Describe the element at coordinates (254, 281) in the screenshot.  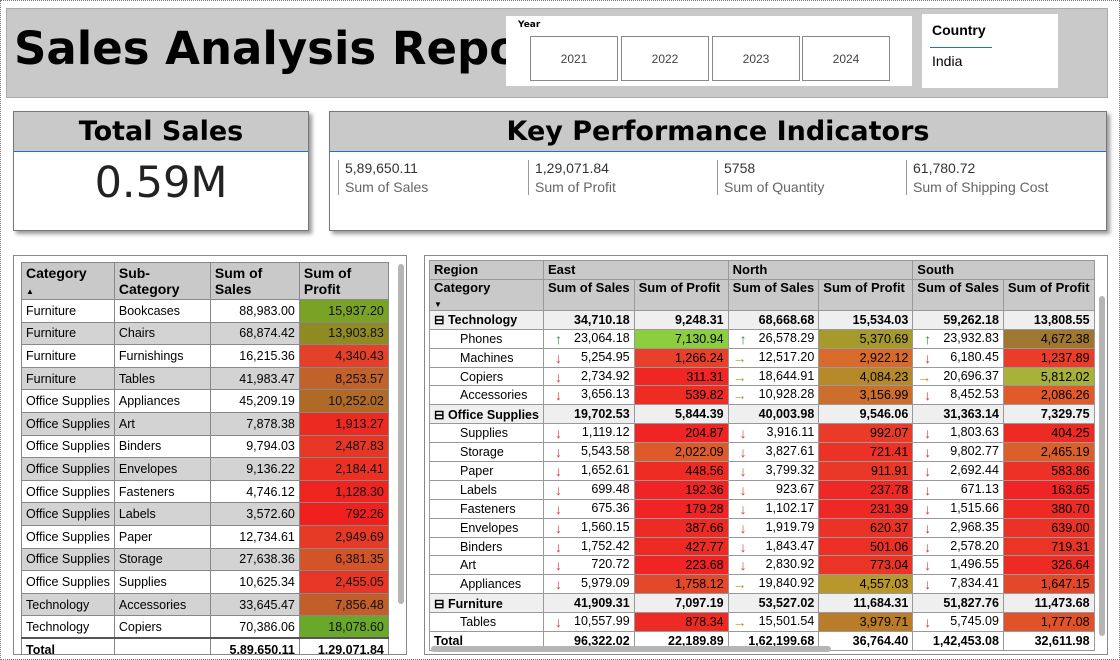
I see `col-header-sales: Sum of Sales` at that location.